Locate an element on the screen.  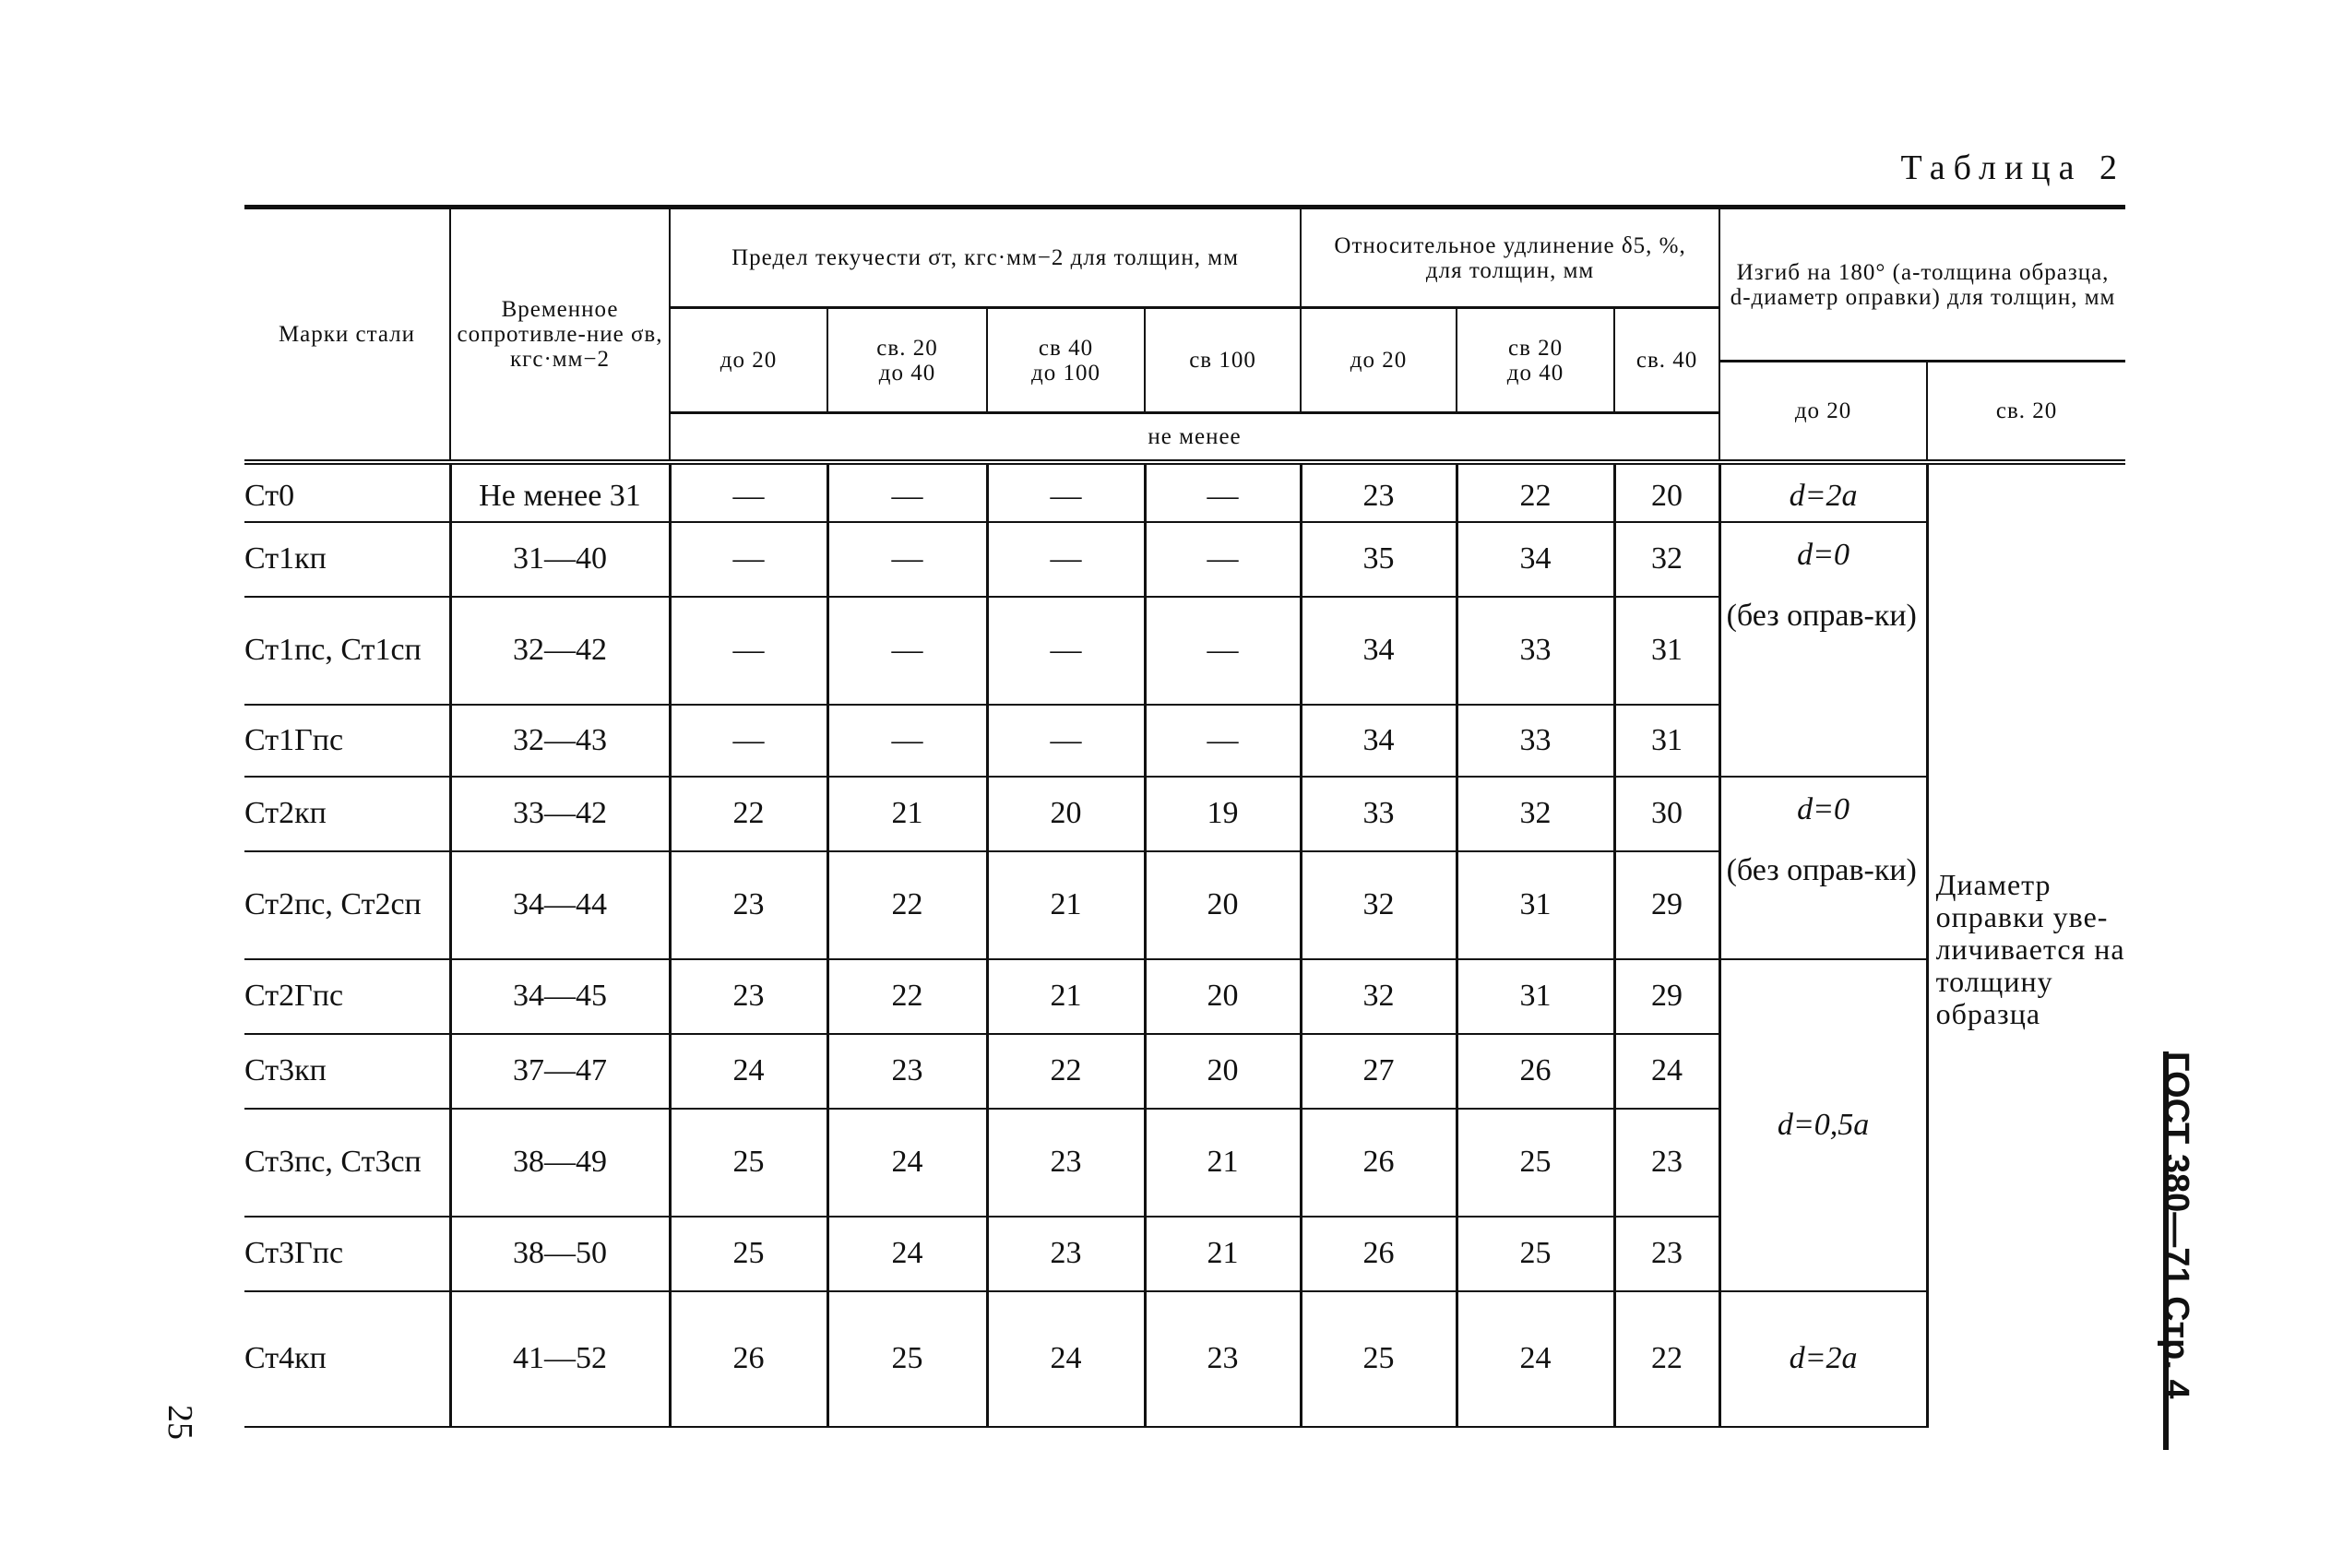
side-label: ГОСТ 380—71 Стр. 4 is located at coordinates (2176, 1225).